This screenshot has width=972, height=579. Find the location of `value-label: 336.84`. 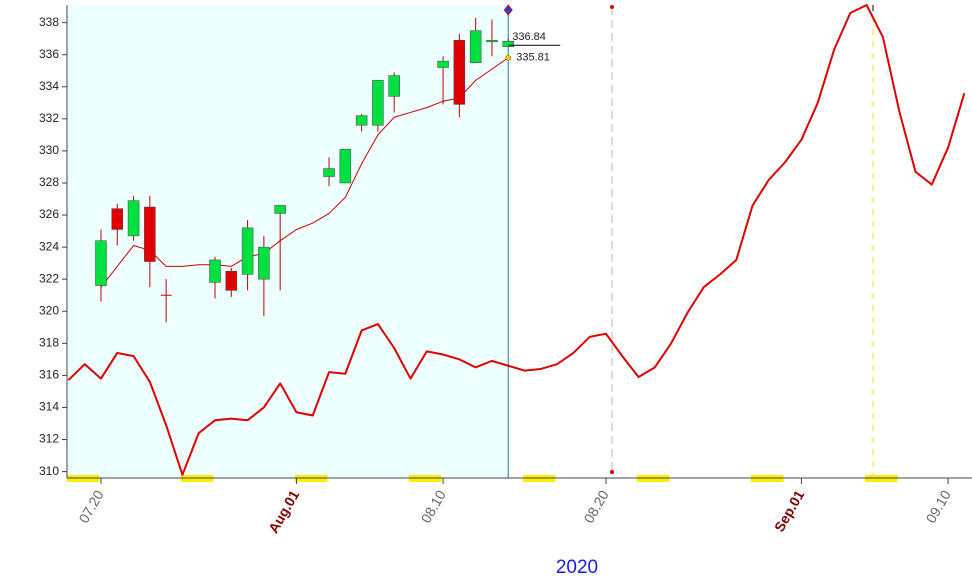

value-label: 336.84 is located at coordinates (529, 37).